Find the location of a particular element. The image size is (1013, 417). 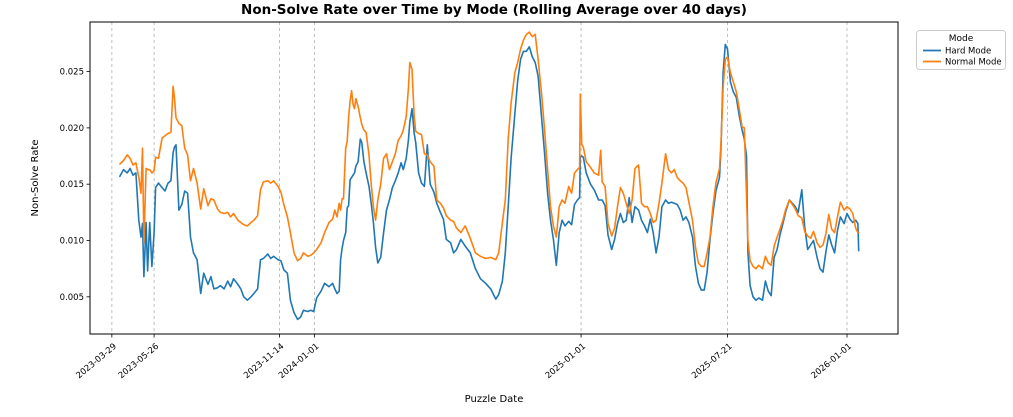

y-tick-label: 0.005 is located at coordinates (72, 298).